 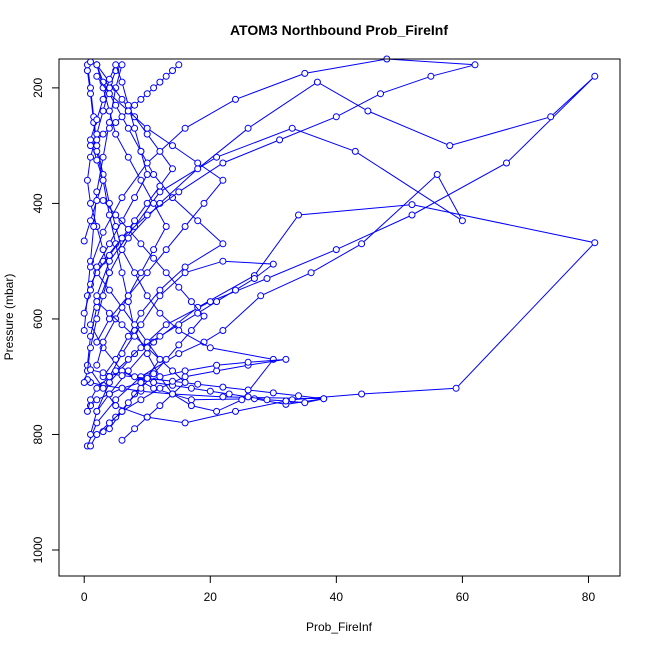 I want to click on y-tick-label: 400, so click(x=38, y=203).